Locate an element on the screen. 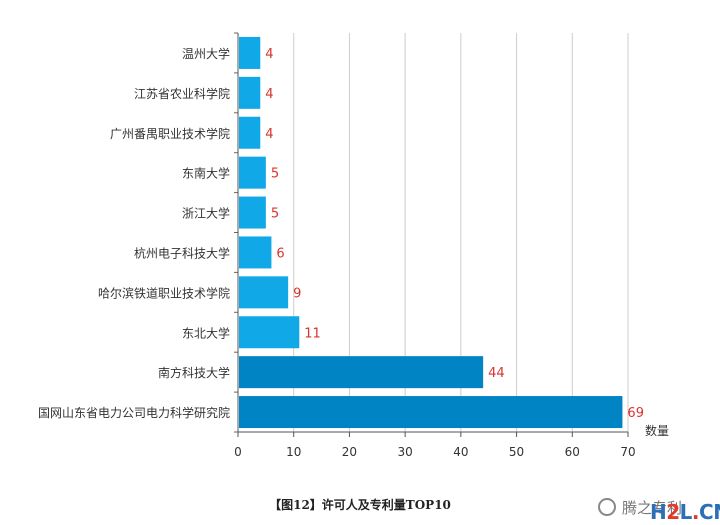  x-tick-label-50: 50 is located at coordinates (516, 452).